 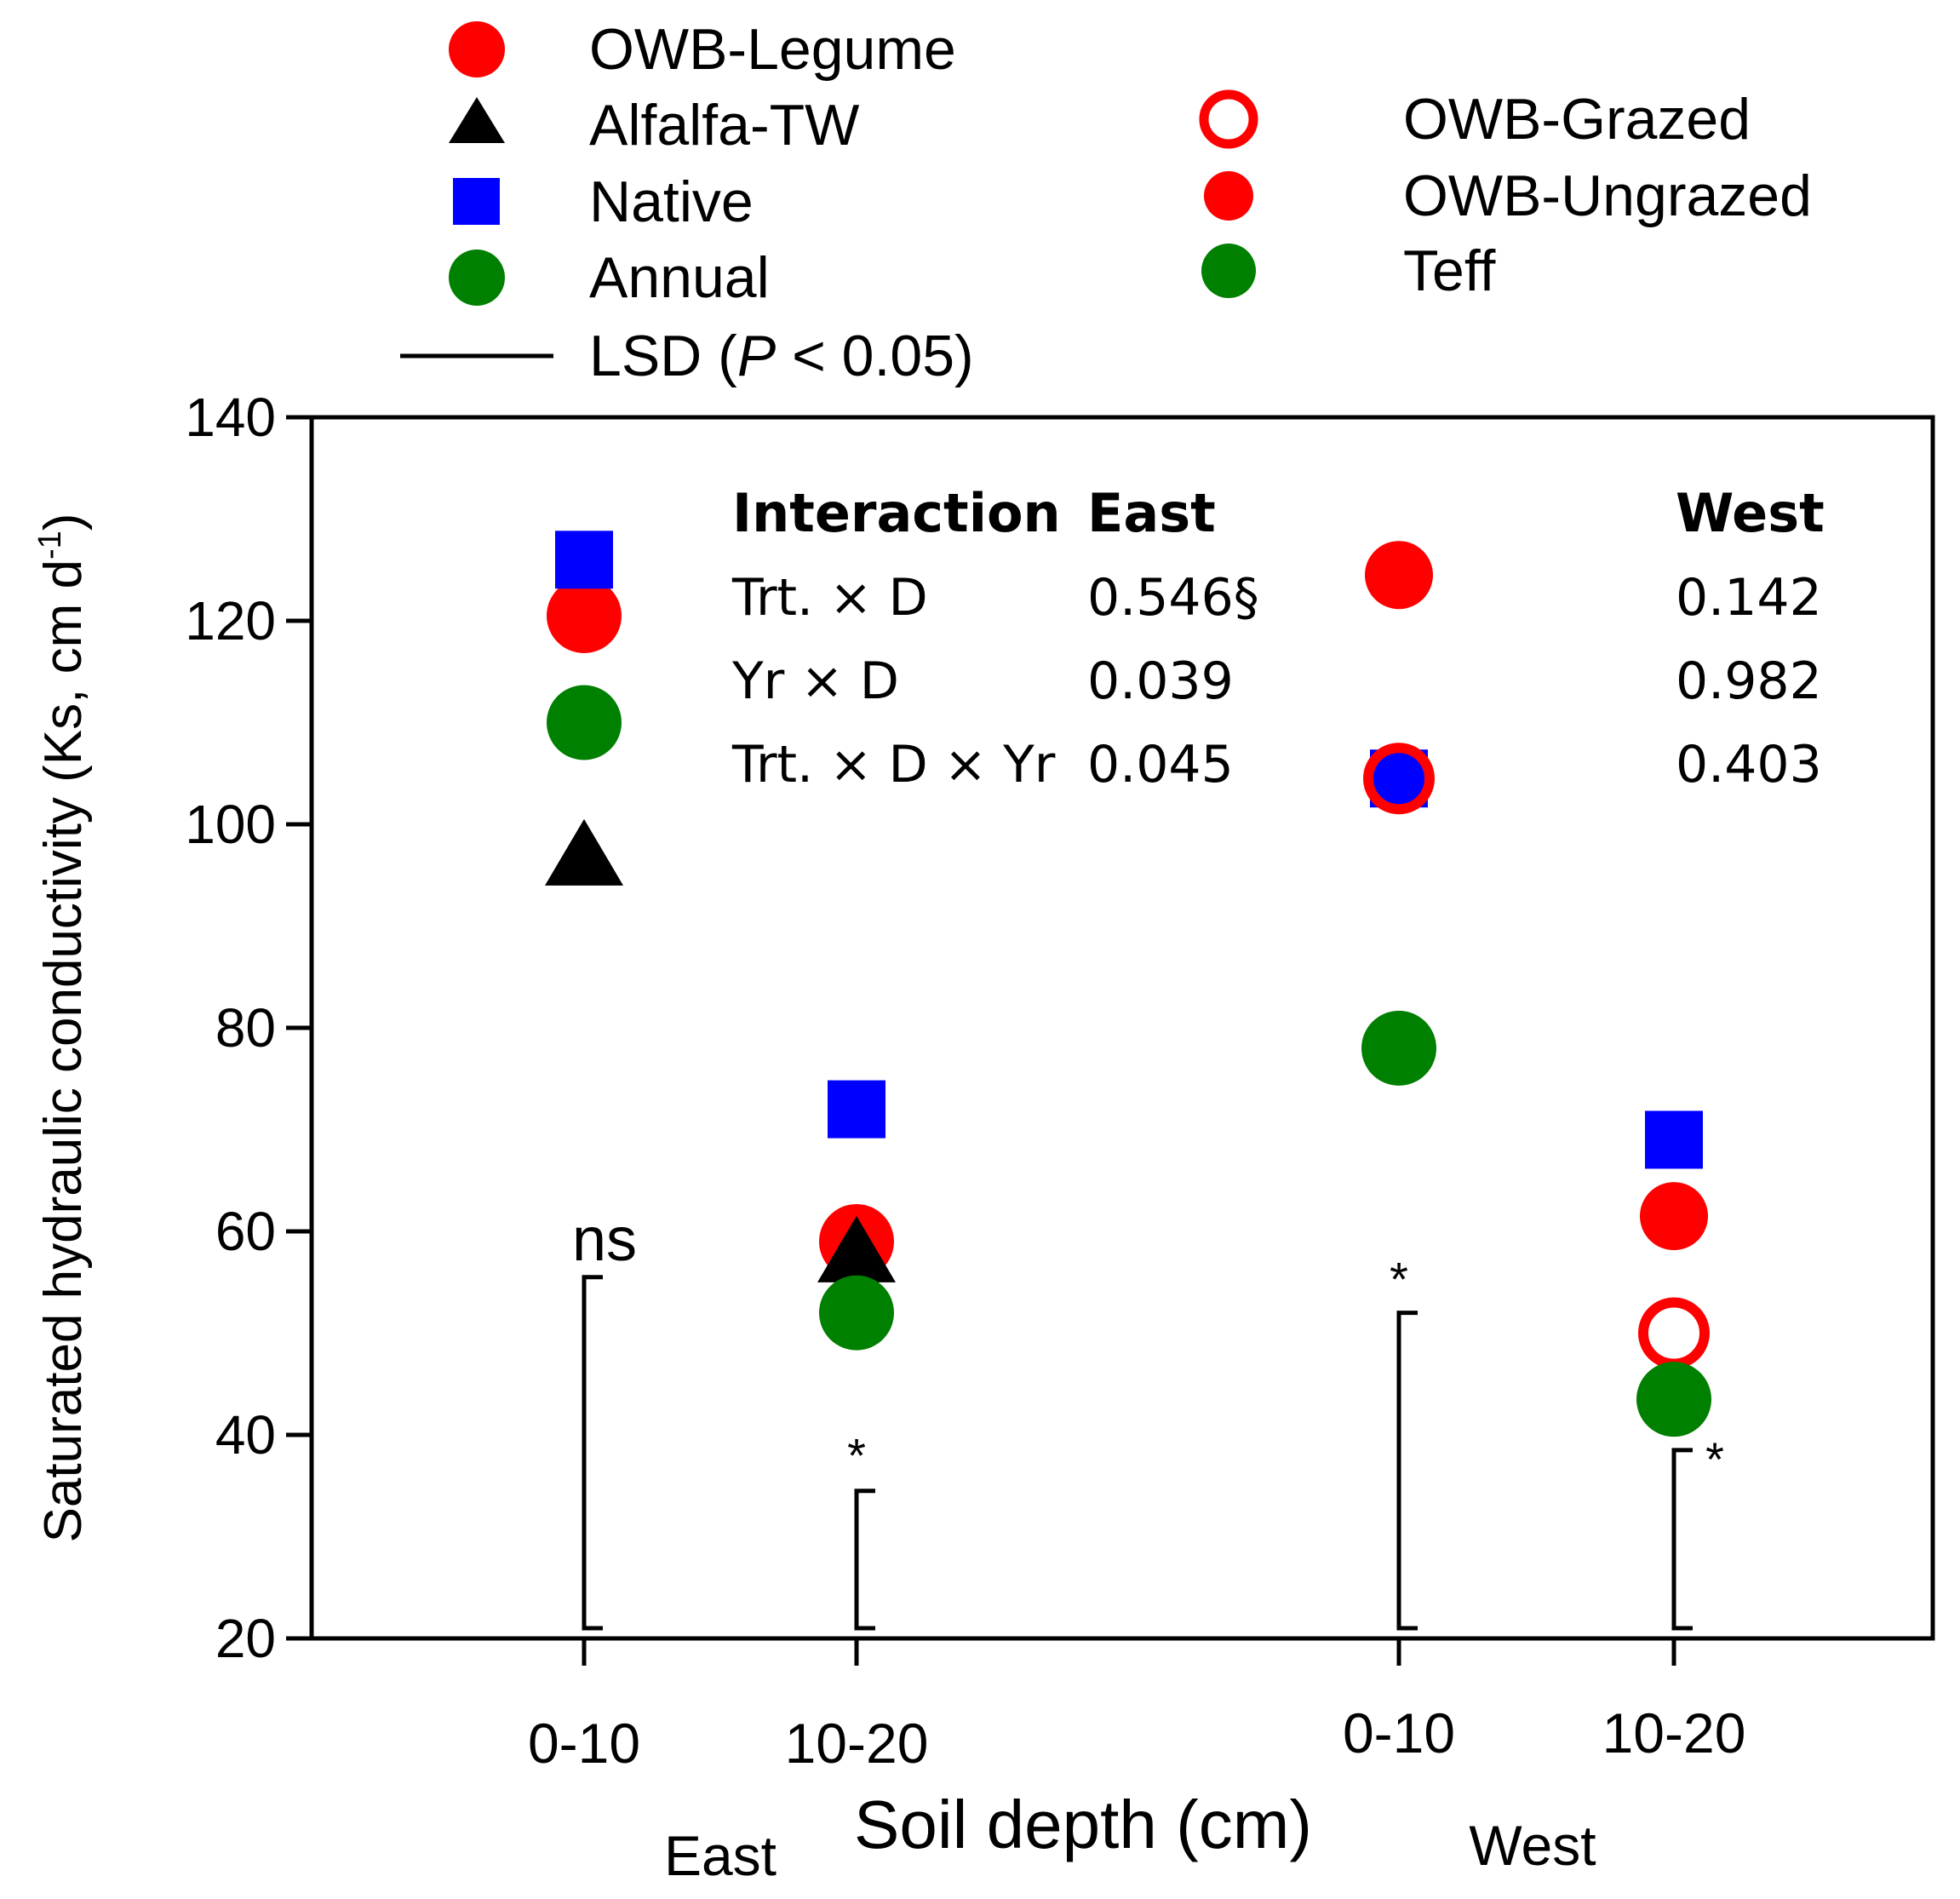 I want to click on table-header-east: East, so click(x=1151, y=513).